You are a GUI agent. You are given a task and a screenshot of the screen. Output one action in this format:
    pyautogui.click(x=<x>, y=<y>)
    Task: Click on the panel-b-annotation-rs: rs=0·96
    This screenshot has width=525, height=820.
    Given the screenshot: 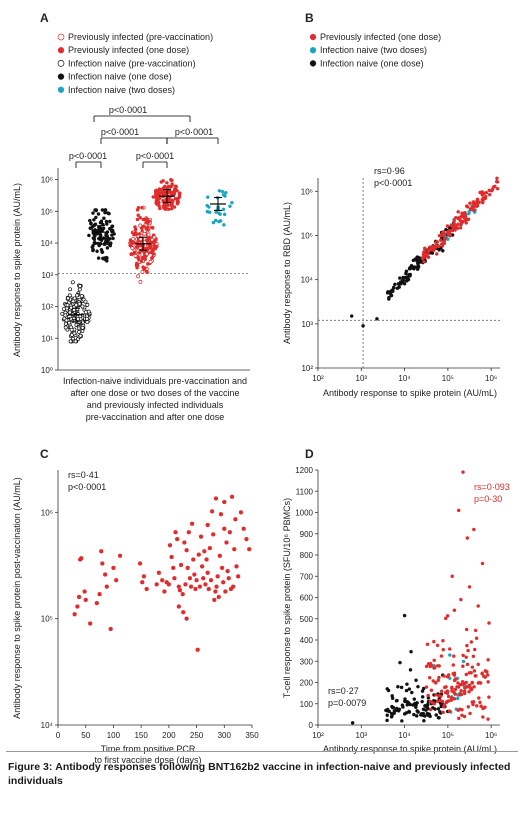 What is the action you would take?
    pyautogui.click(x=389, y=171)
    